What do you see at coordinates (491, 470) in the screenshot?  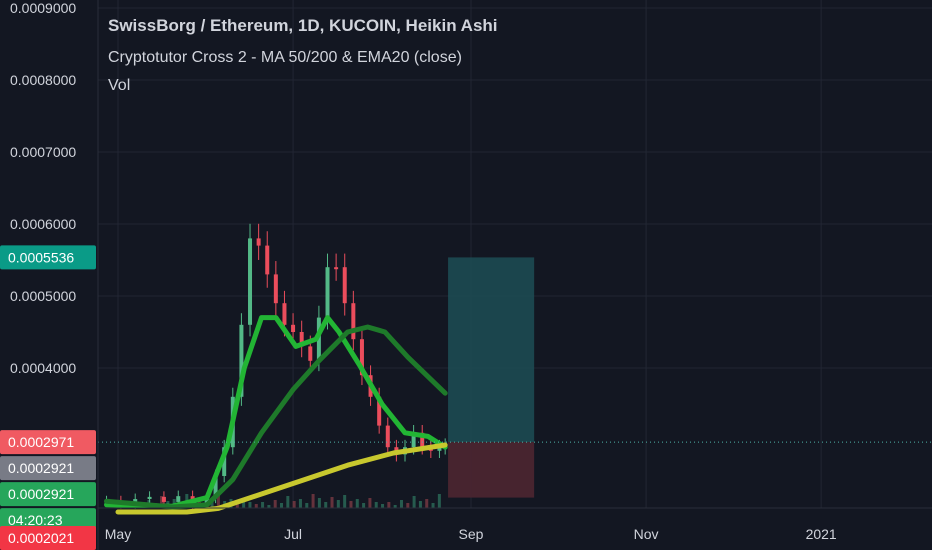 I see `loss-zone` at bounding box center [491, 470].